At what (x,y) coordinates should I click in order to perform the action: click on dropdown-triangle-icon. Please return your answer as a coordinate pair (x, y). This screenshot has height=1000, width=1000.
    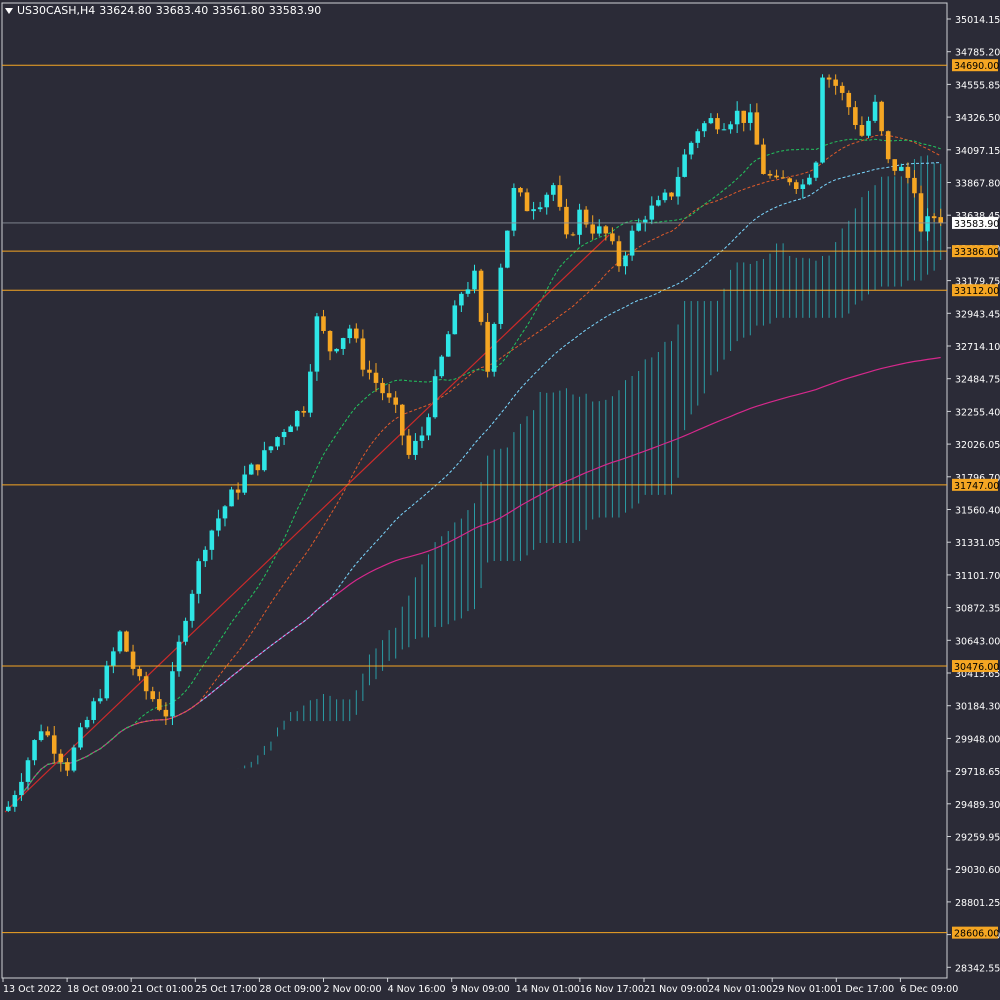
    Looking at the image, I should click on (9, 11).